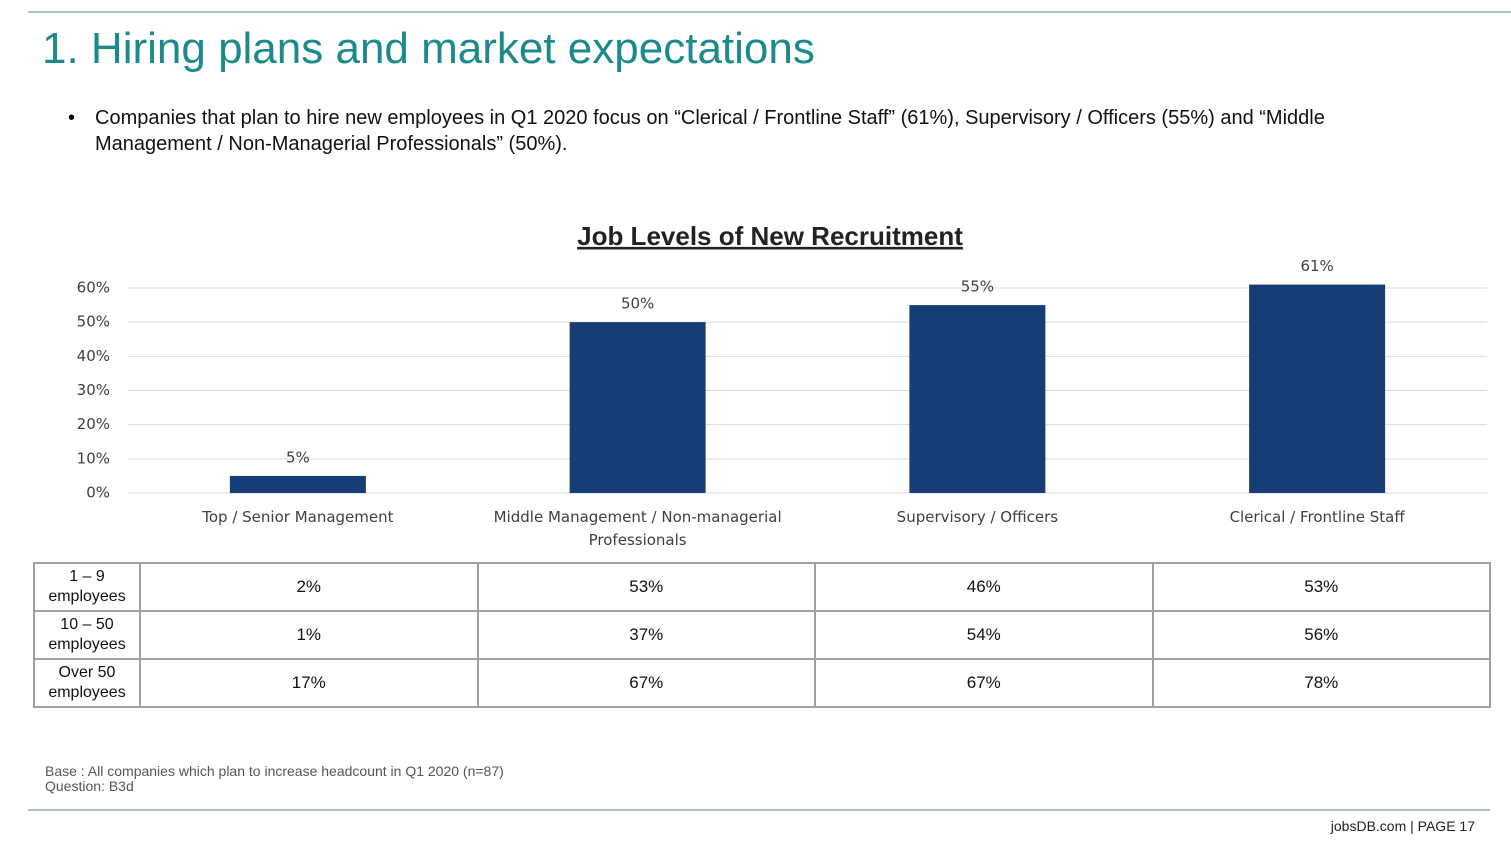  What do you see at coordinates (89, 786) in the screenshot?
I see `question-note: Question: B3d` at bounding box center [89, 786].